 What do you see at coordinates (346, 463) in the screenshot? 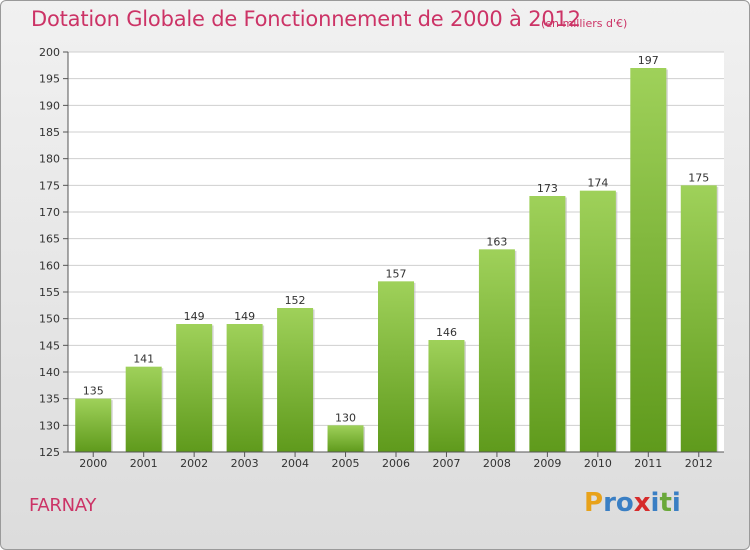
I see `x-tick-label: 2005` at bounding box center [346, 463].